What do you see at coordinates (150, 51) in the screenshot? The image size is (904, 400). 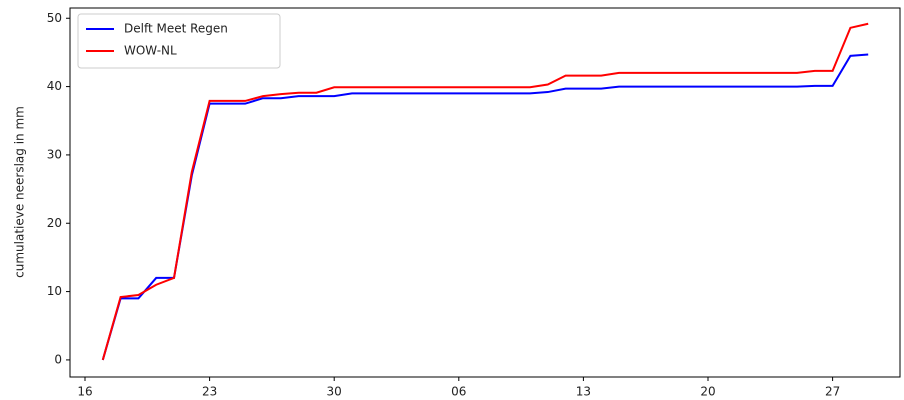 I see `legend-label: WOW-NL` at bounding box center [150, 51].